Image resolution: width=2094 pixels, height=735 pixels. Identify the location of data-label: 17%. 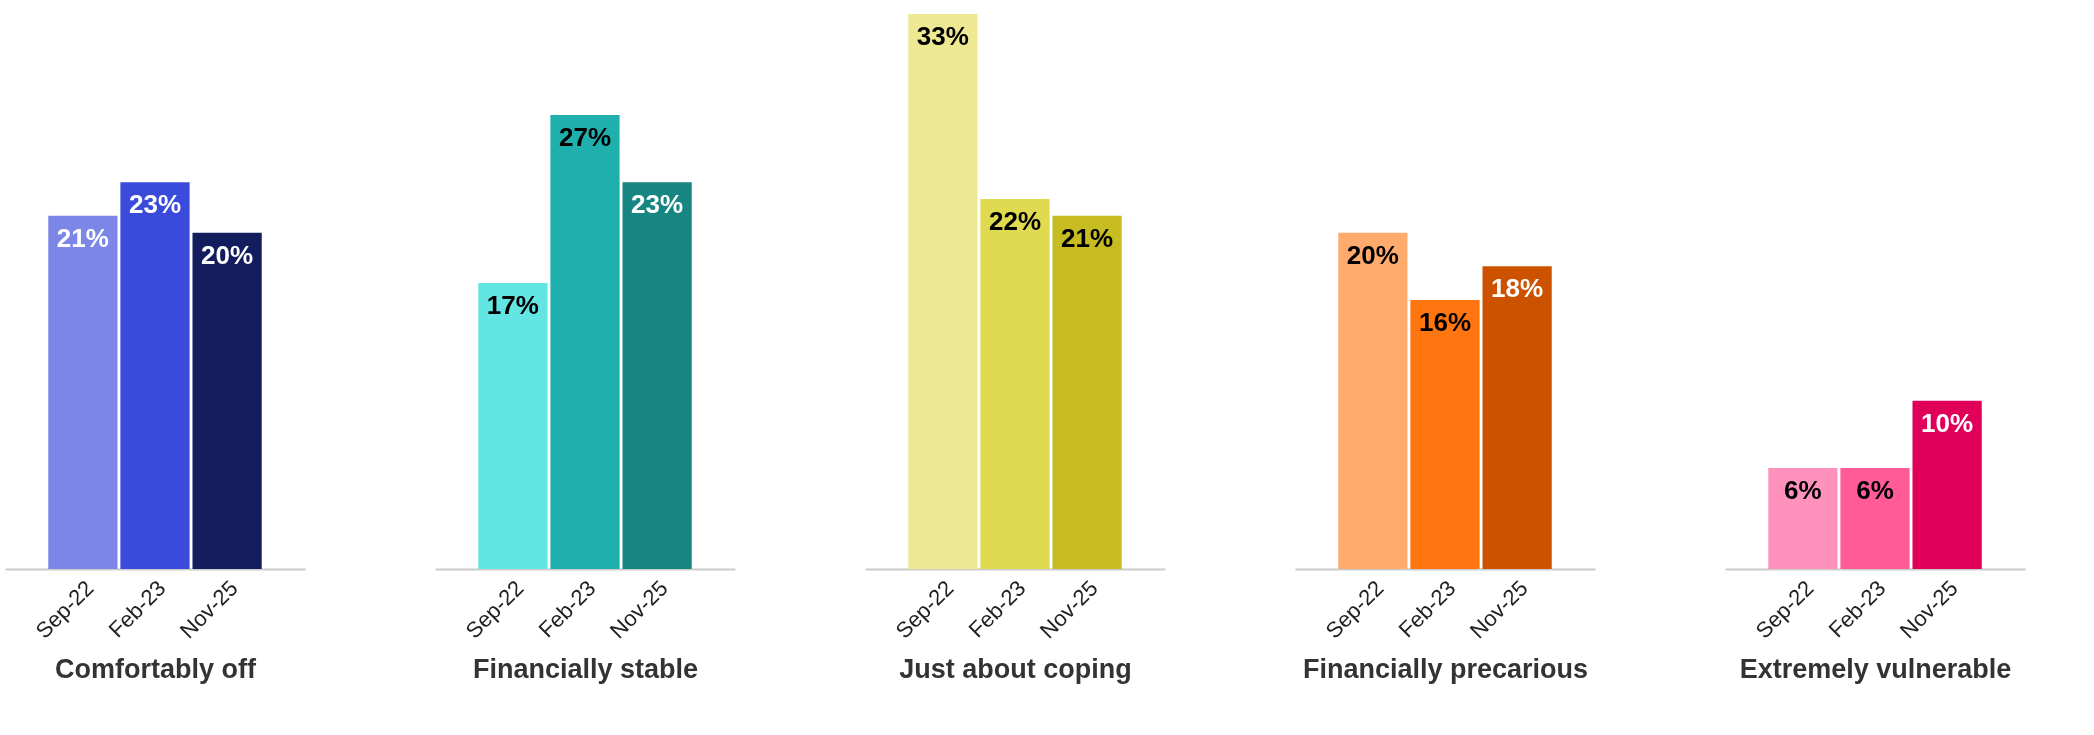
(512, 305).